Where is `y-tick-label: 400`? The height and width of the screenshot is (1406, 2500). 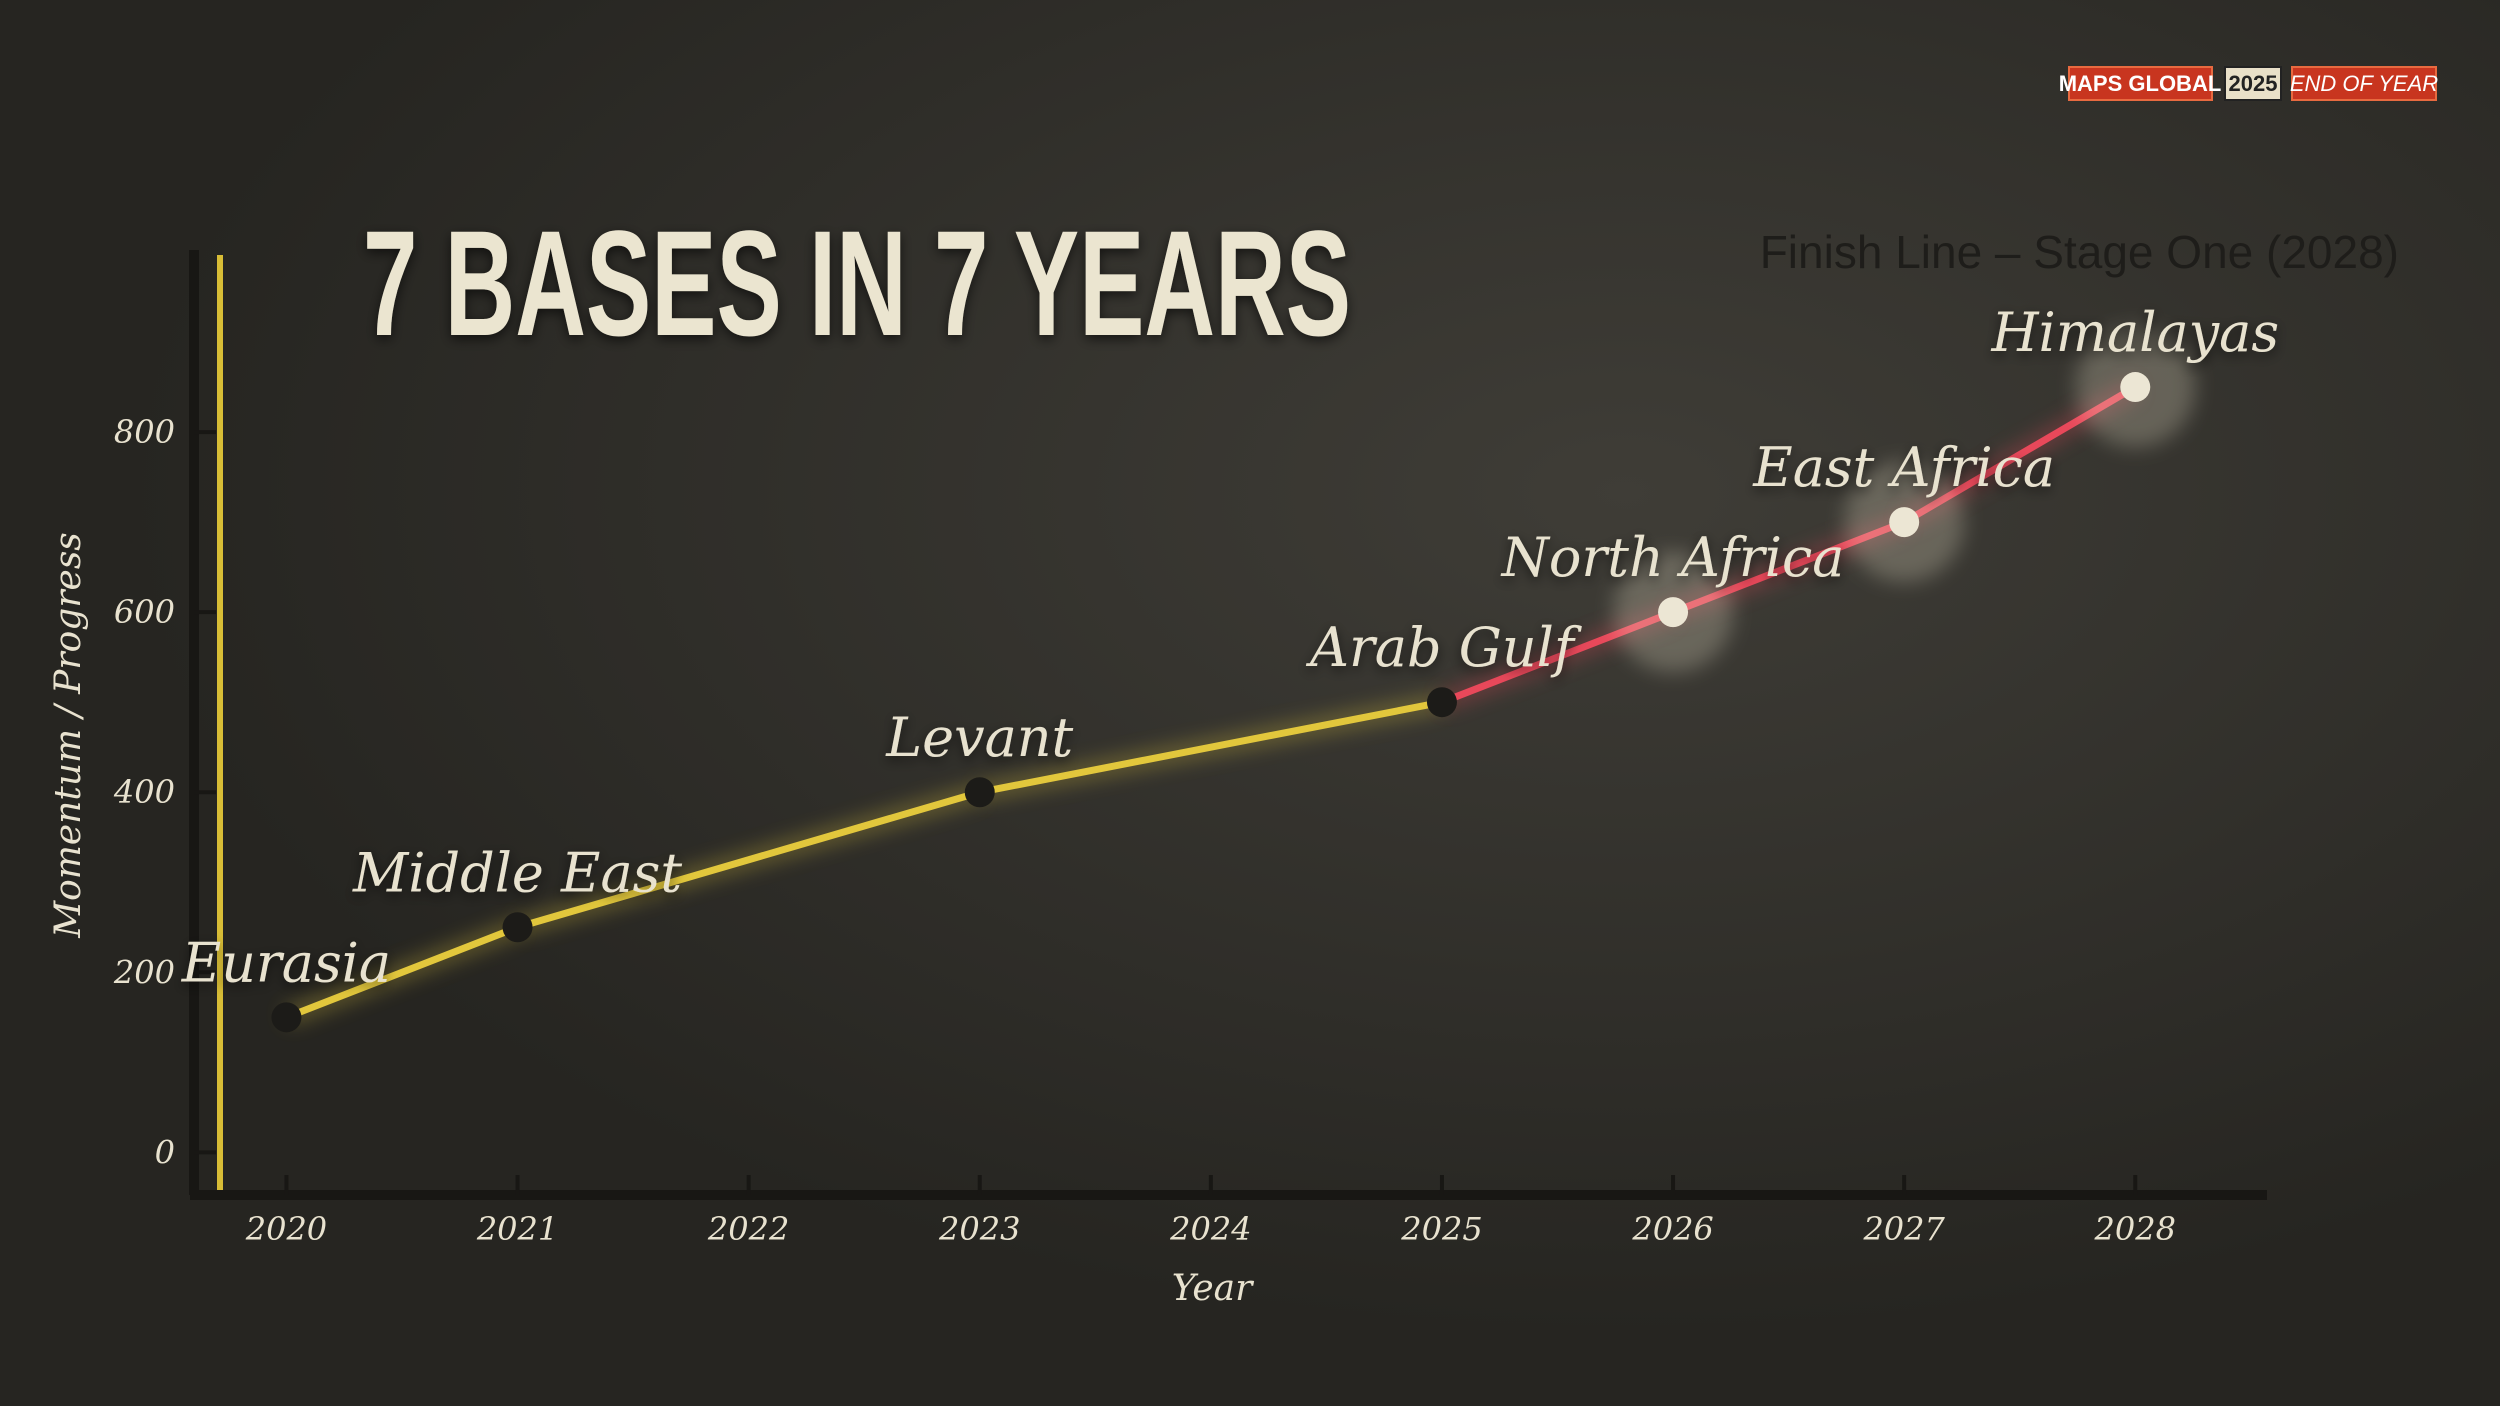
y-tick-label: 400 is located at coordinates (144, 792).